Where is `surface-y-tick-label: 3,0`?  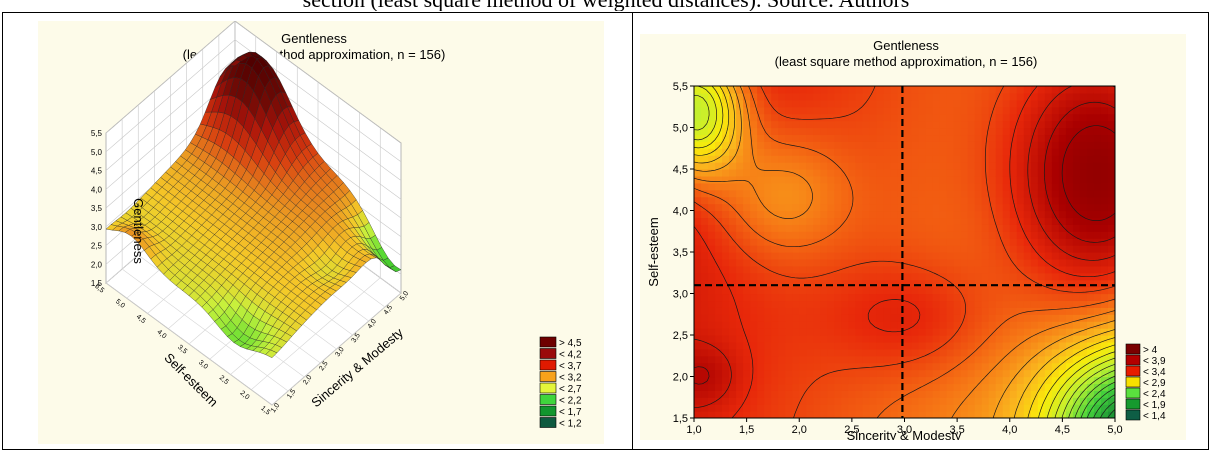 surface-y-tick-label: 3,0 is located at coordinates (203, 365).